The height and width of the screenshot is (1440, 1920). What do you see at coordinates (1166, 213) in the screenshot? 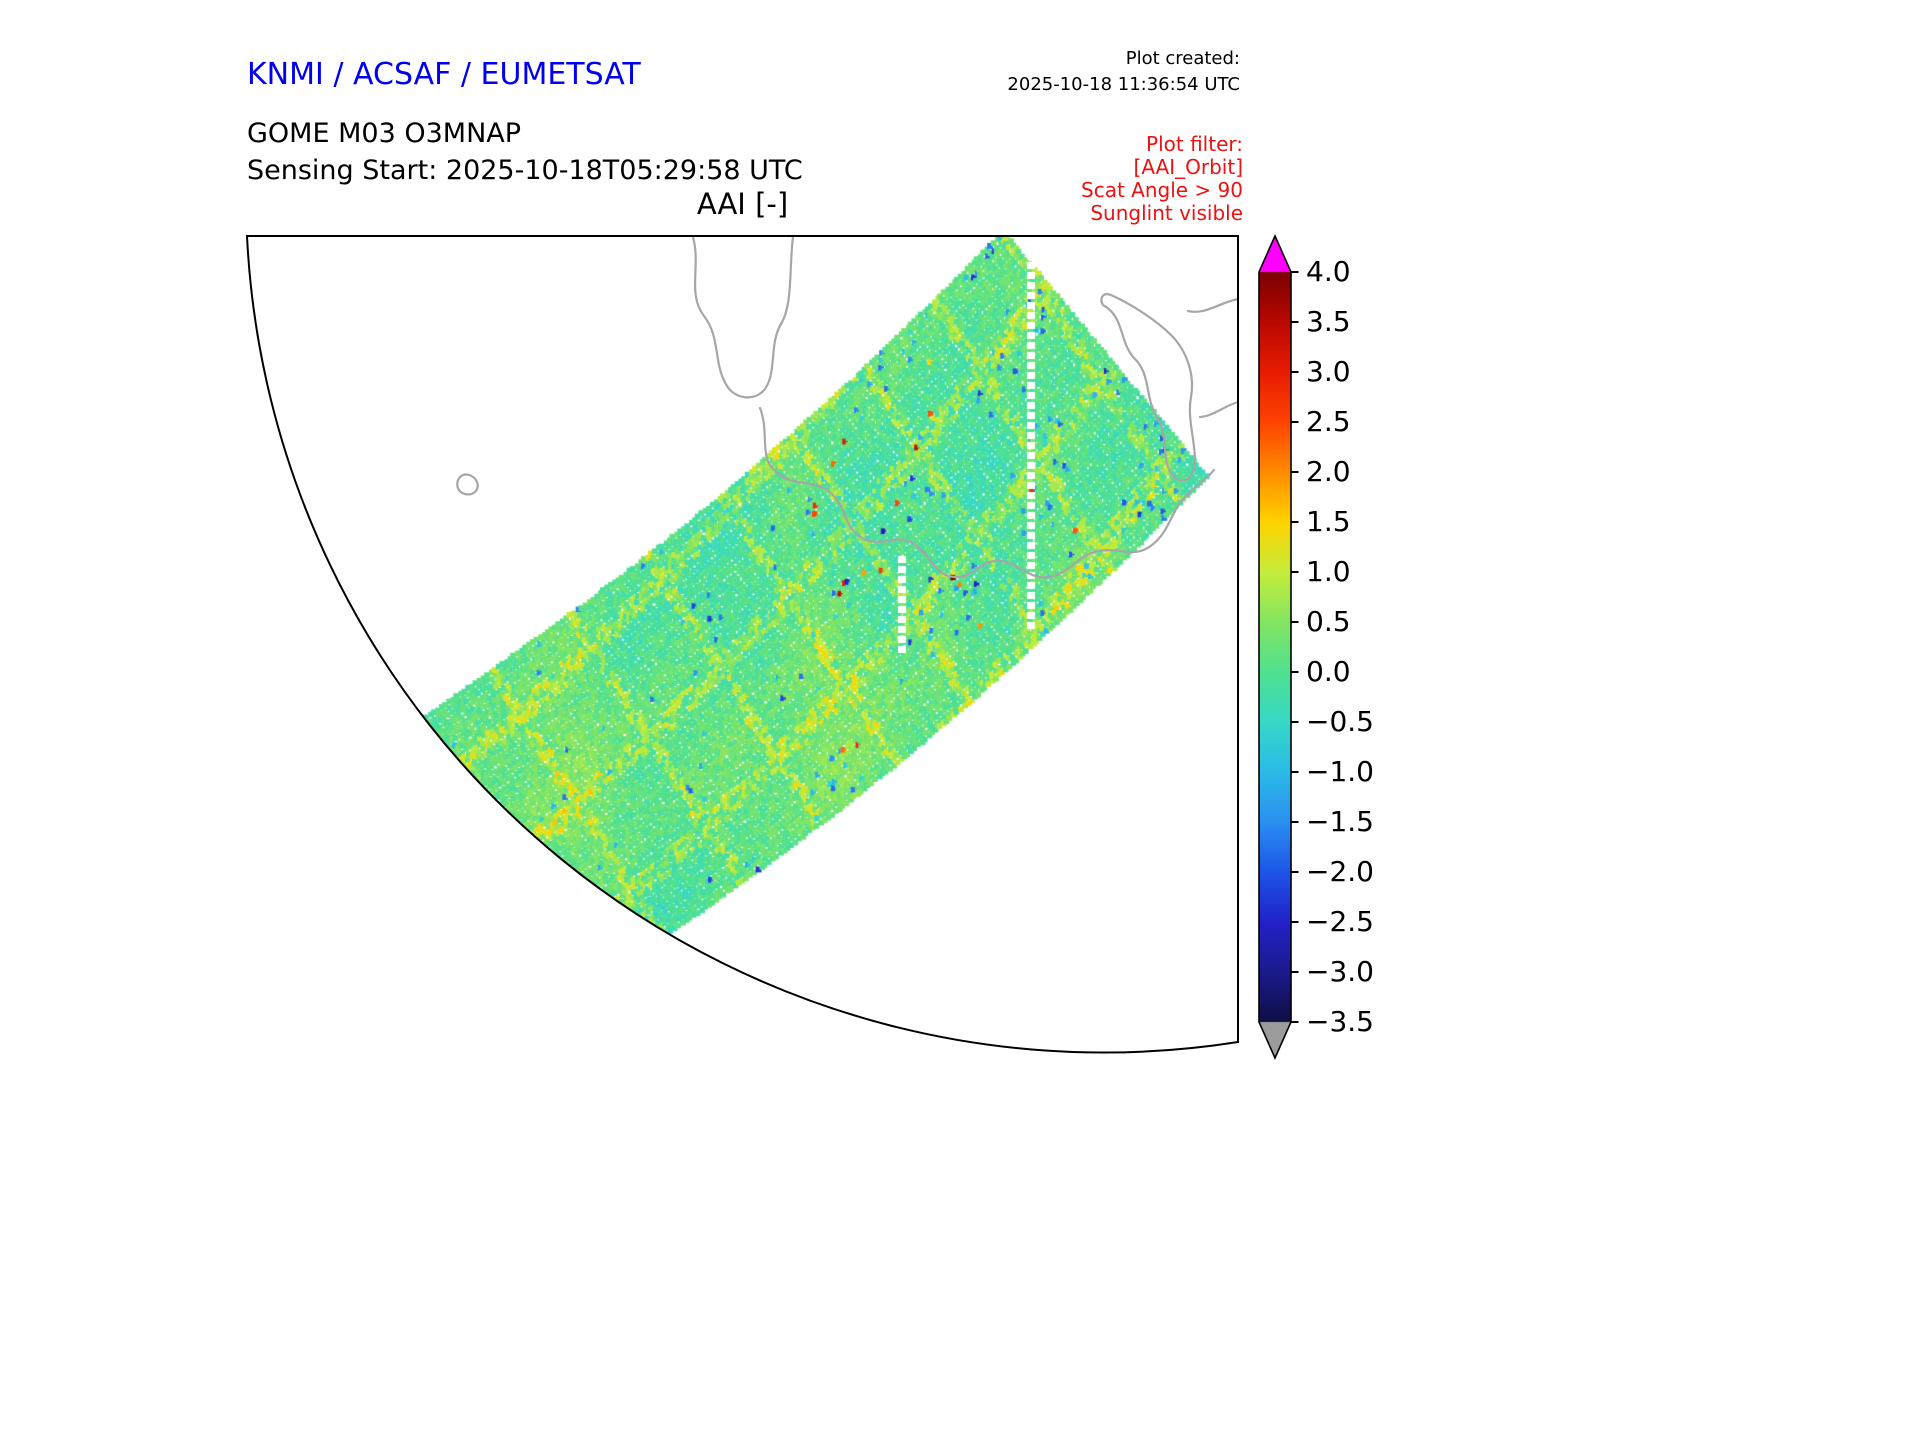
I see `plot-filter-line: Sunglint visible` at bounding box center [1166, 213].